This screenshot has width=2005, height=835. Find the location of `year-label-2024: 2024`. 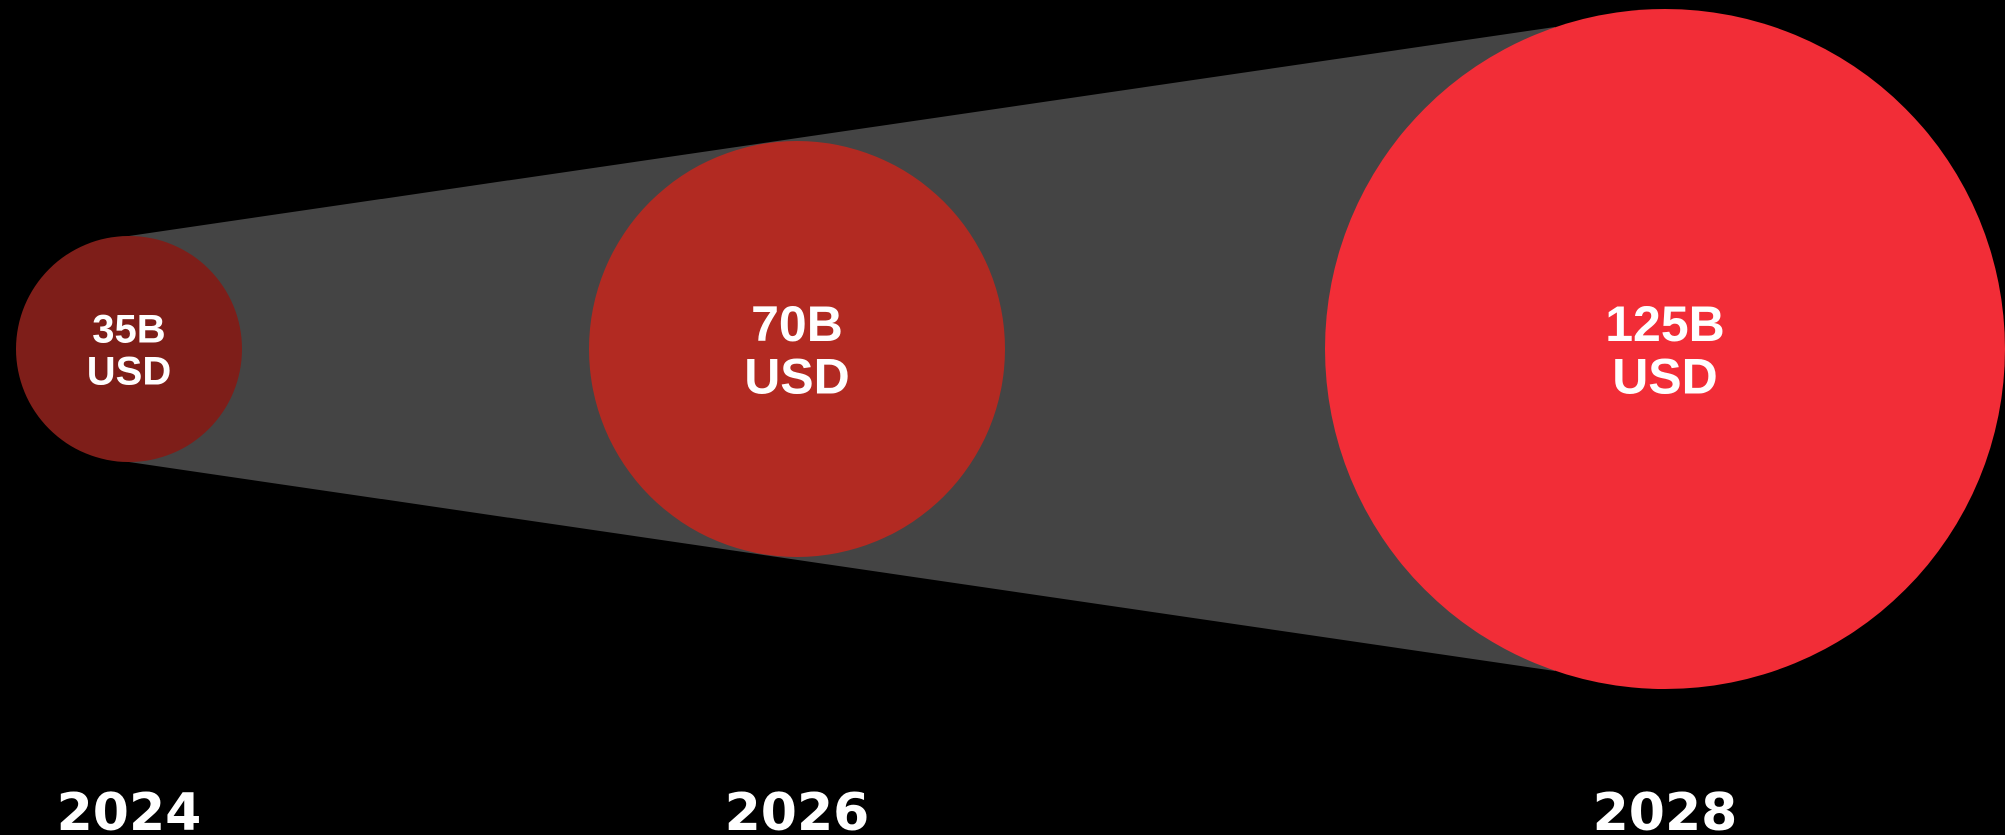

year-label-2024: 2024 is located at coordinates (129, 809).